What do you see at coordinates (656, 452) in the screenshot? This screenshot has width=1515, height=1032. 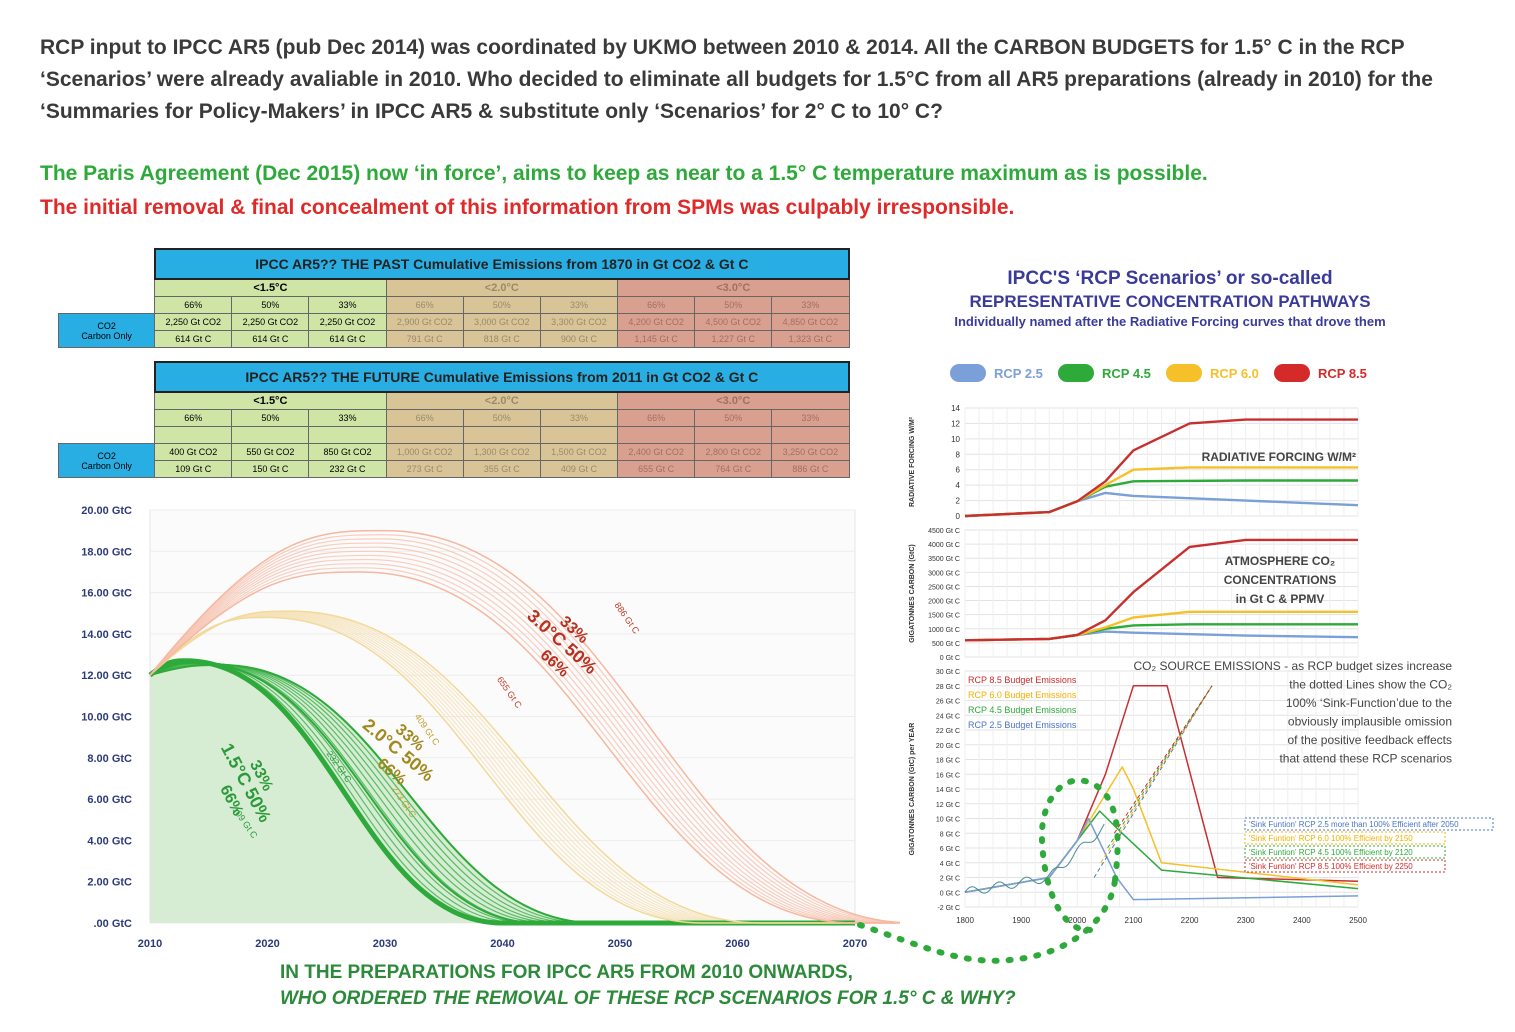 I see `future-co2-cell: 2,400 Gt CO2` at bounding box center [656, 452].